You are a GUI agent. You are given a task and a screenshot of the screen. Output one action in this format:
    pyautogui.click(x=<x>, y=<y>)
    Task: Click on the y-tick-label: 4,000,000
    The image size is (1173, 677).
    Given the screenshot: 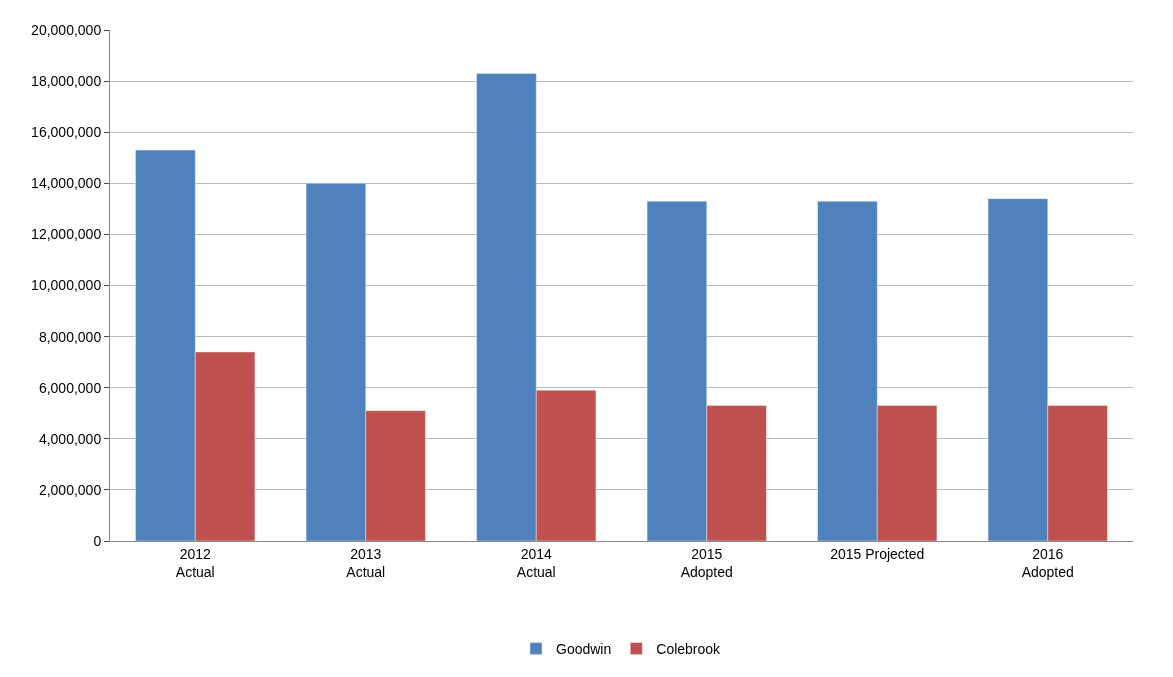 What is the action you would take?
    pyautogui.click(x=70, y=438)
    